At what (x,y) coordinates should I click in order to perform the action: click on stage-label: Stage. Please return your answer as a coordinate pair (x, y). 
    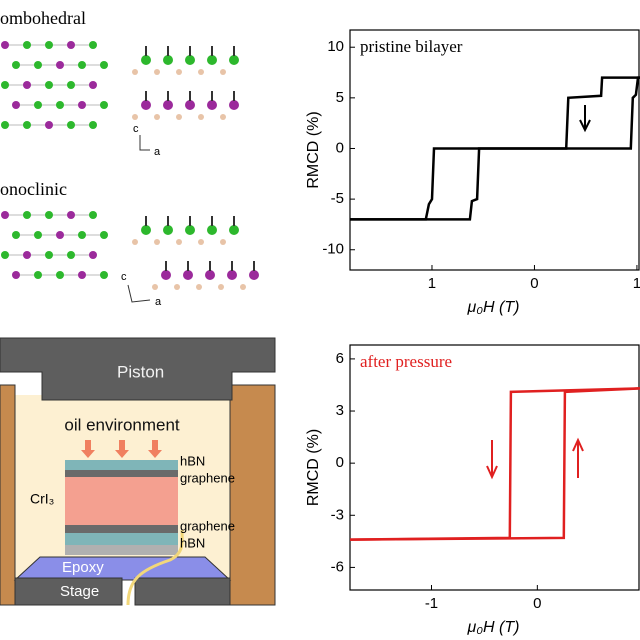
    Looking at the image, I should click on (79, 591).